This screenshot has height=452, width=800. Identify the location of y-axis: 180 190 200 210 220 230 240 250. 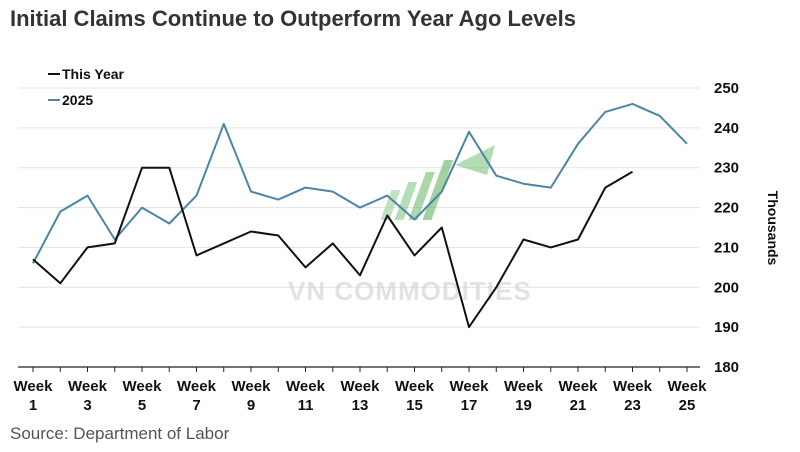
(726, 228).